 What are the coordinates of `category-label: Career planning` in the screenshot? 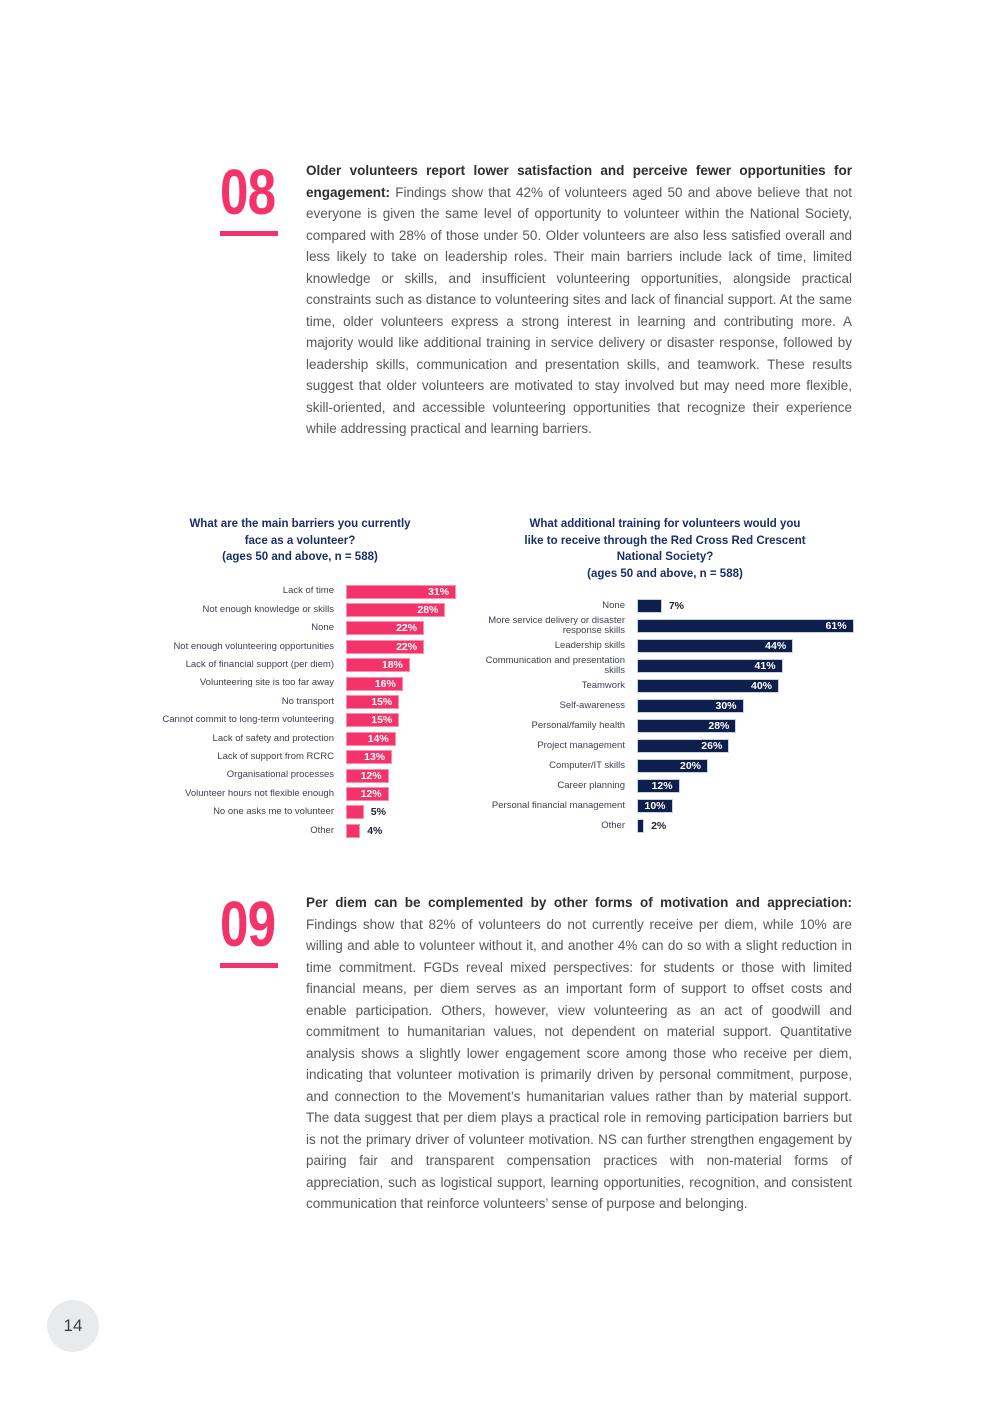 It's located at (591, 785).